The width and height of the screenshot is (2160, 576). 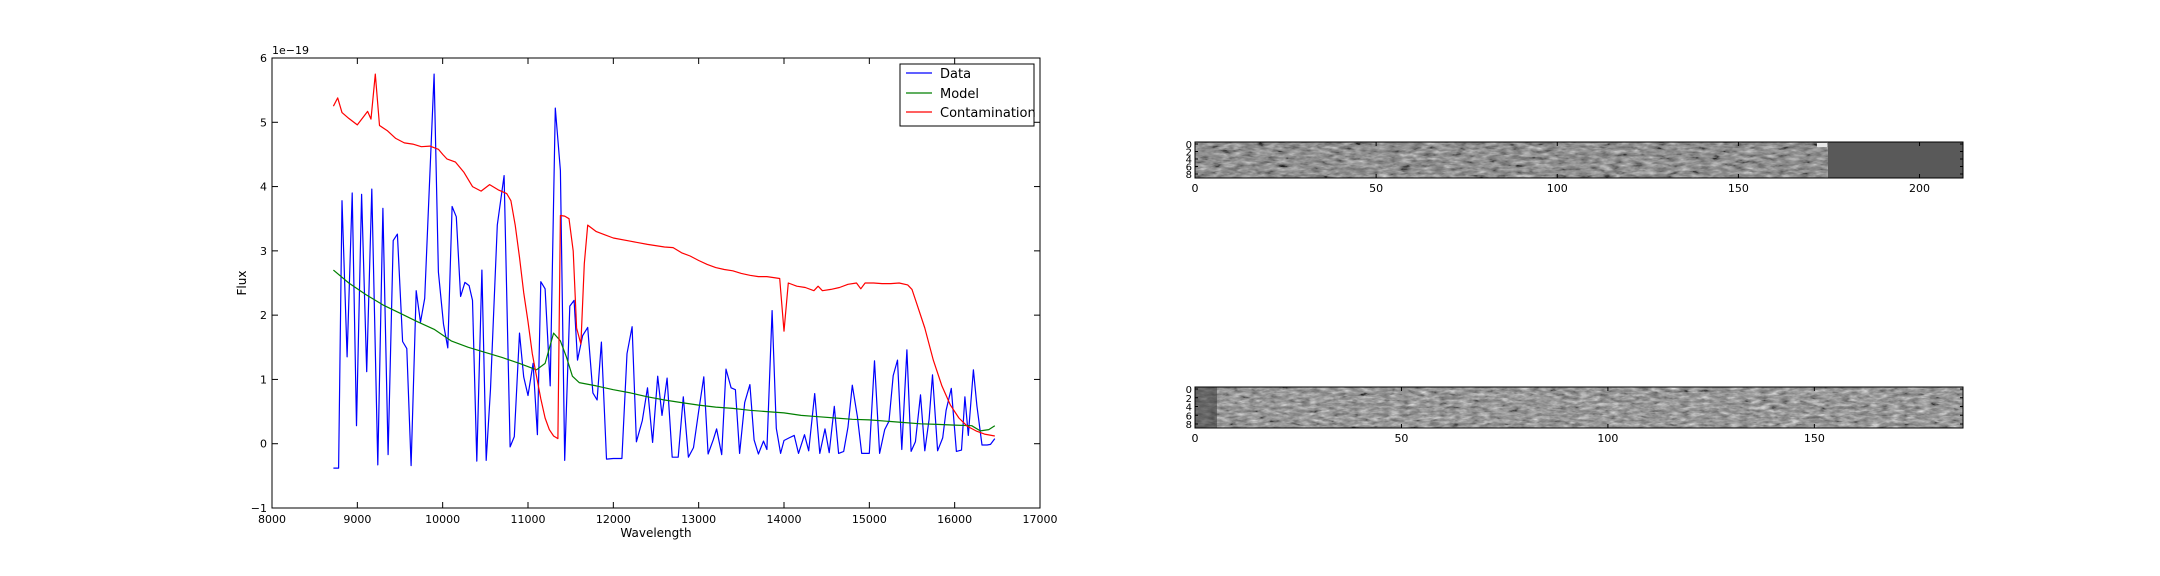 What do you see at coordinates (988, 113) in the screenshot?
I see `legend-label-contamination: Contamination` at bounding box center [988, 113].